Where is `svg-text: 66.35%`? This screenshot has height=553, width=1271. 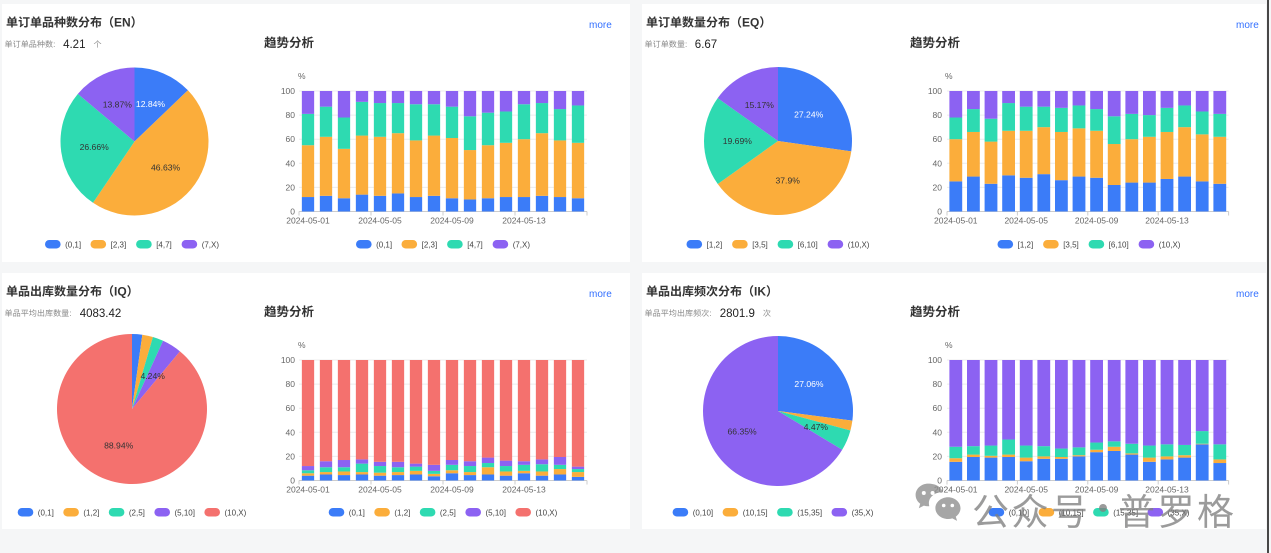 svg-text: 66.35% is located at coordinates (743, 431).